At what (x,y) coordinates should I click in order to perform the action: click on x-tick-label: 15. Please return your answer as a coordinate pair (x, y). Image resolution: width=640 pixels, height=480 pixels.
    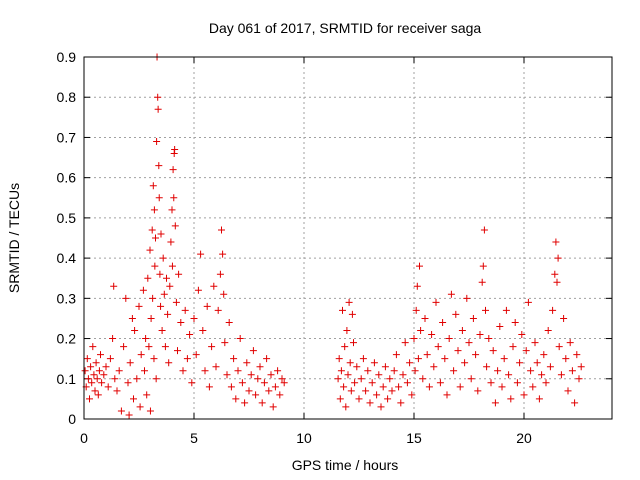
    Looking at the image, I should click on (414, 438).